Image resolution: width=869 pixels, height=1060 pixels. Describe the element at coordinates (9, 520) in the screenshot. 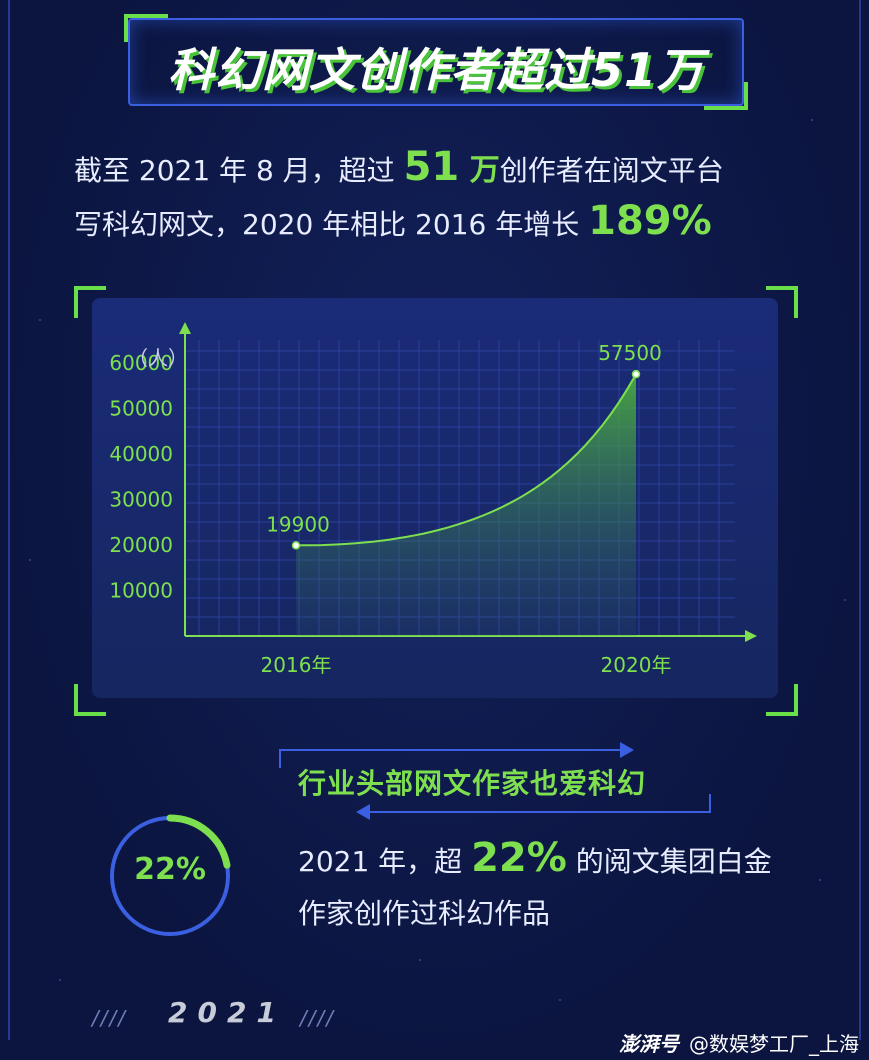

I see `frame-left-line` at that location.